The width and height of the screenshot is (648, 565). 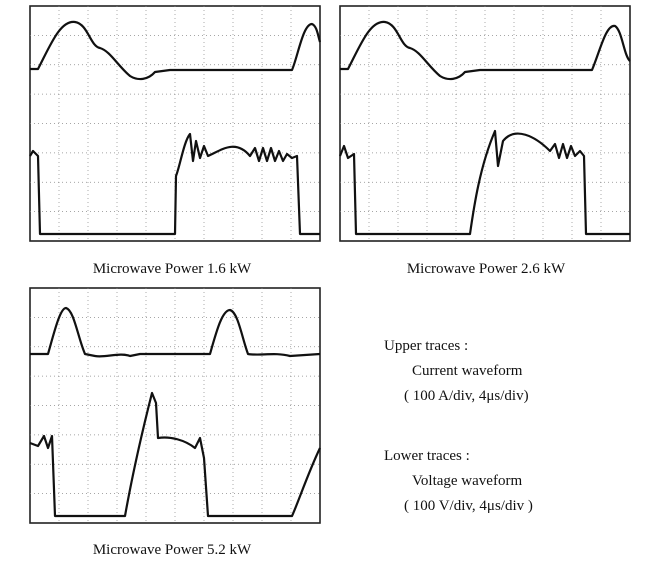 I want to click on panel-caption: Microwave Power 1.6 kW, so click(x=172, y=269).